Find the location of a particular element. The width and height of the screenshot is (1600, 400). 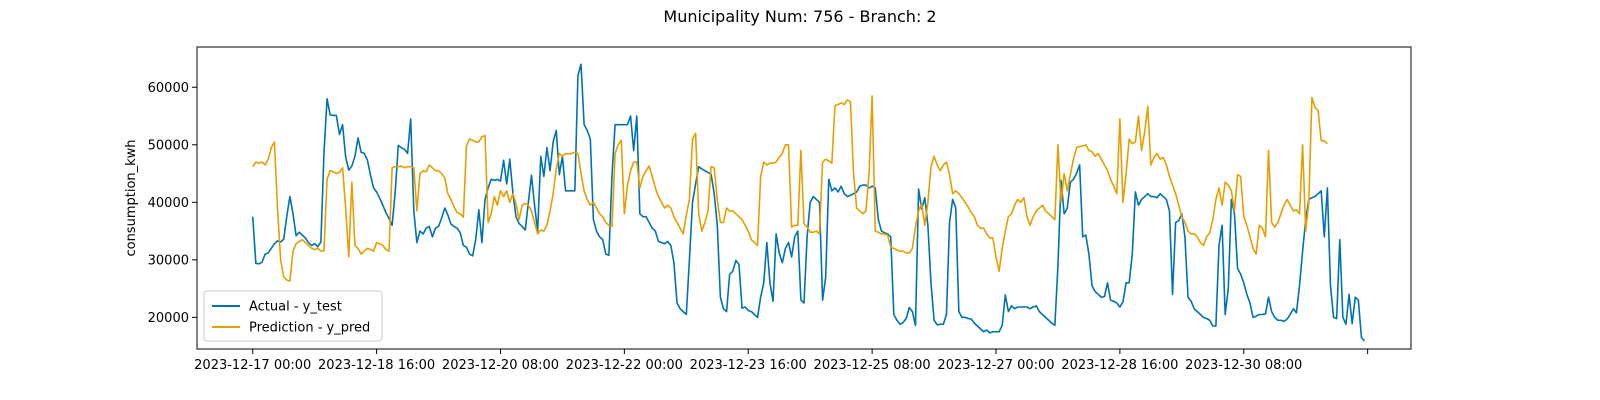

chart-title: Municipality Num: 756 - Branch: 2 is located at coordinates (799, 16).